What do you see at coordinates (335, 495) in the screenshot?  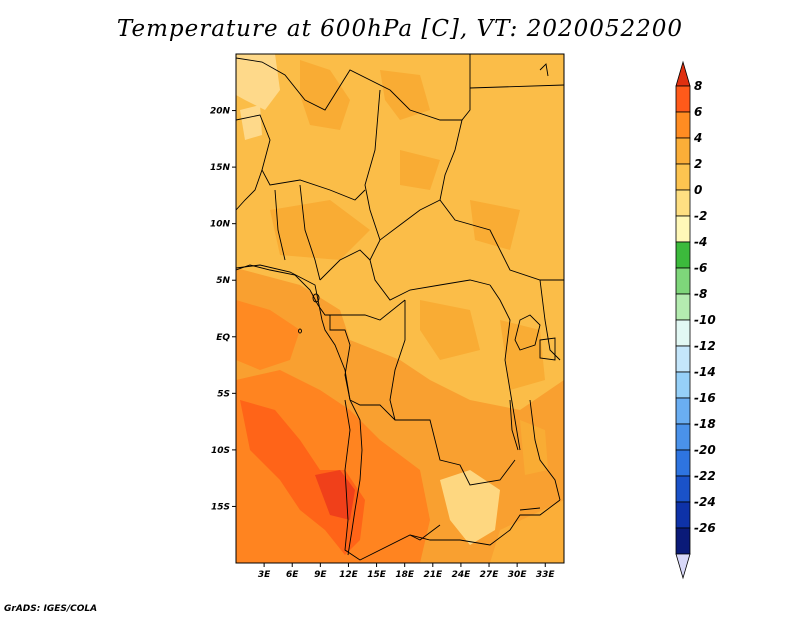 I see `field-hottest` at bounding box center [335, 495].